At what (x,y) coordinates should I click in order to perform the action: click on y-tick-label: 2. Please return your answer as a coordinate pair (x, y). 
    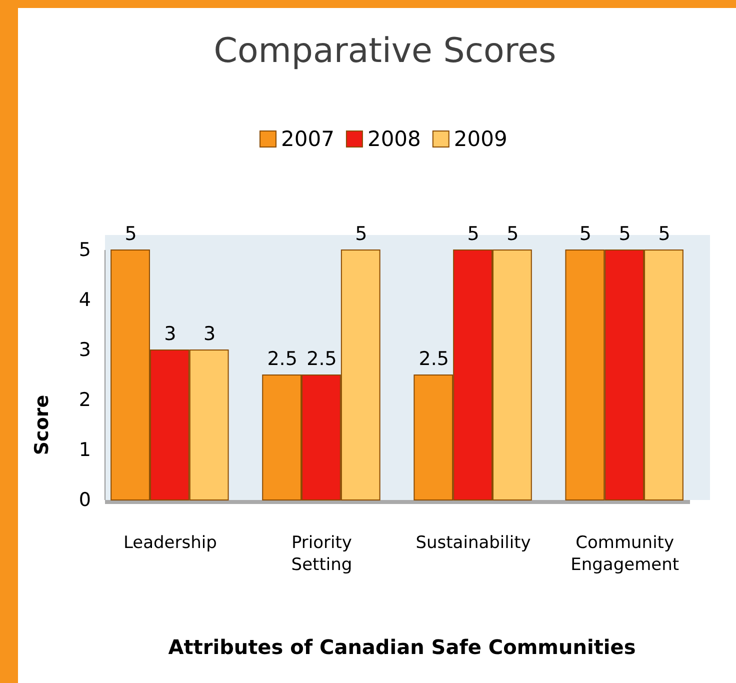
    Looking at the image, I should click on (84, 400).